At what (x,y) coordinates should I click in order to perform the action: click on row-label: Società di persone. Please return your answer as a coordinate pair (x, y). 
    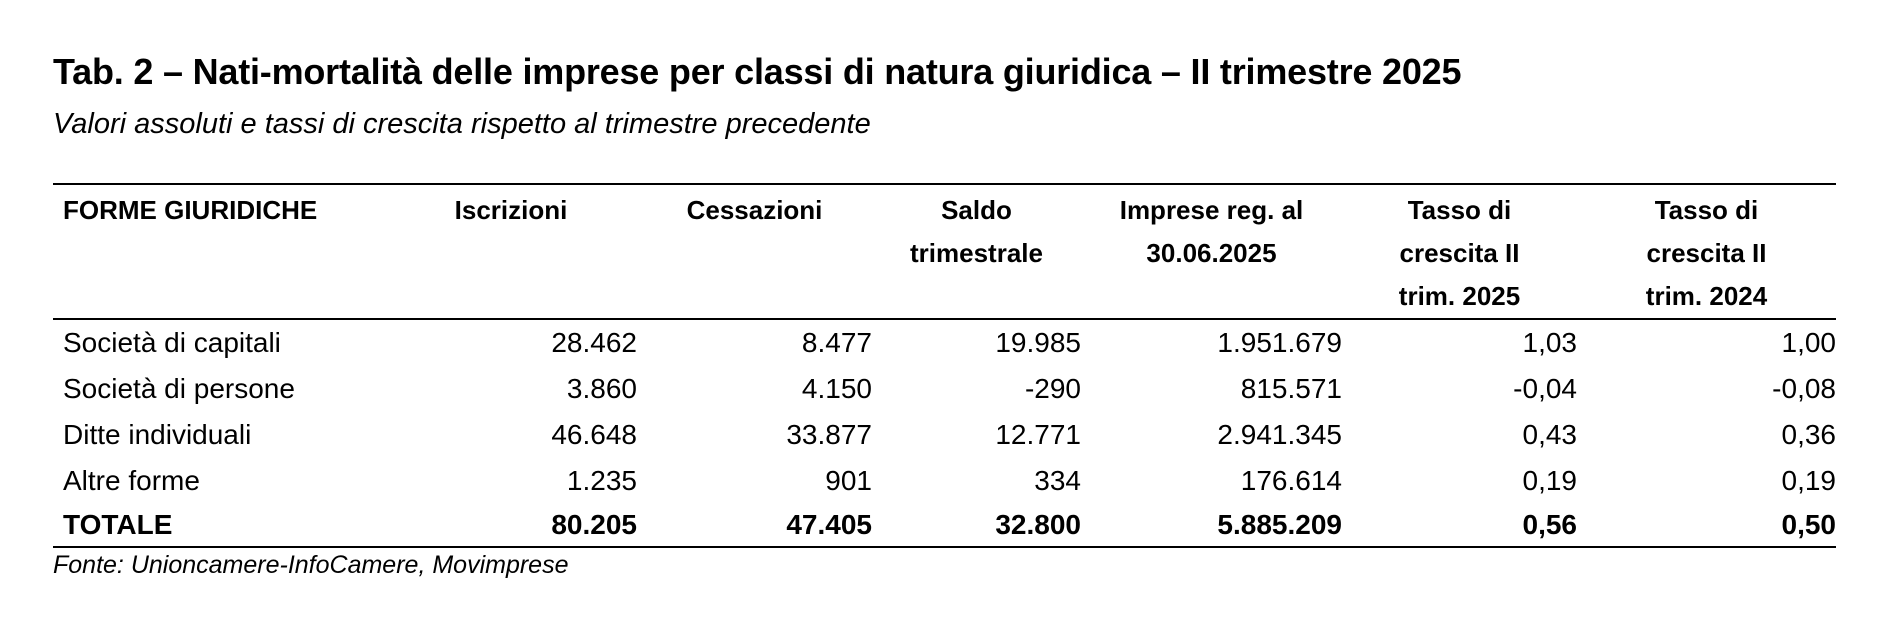
    Looking at the image, I should click on (179, 388).